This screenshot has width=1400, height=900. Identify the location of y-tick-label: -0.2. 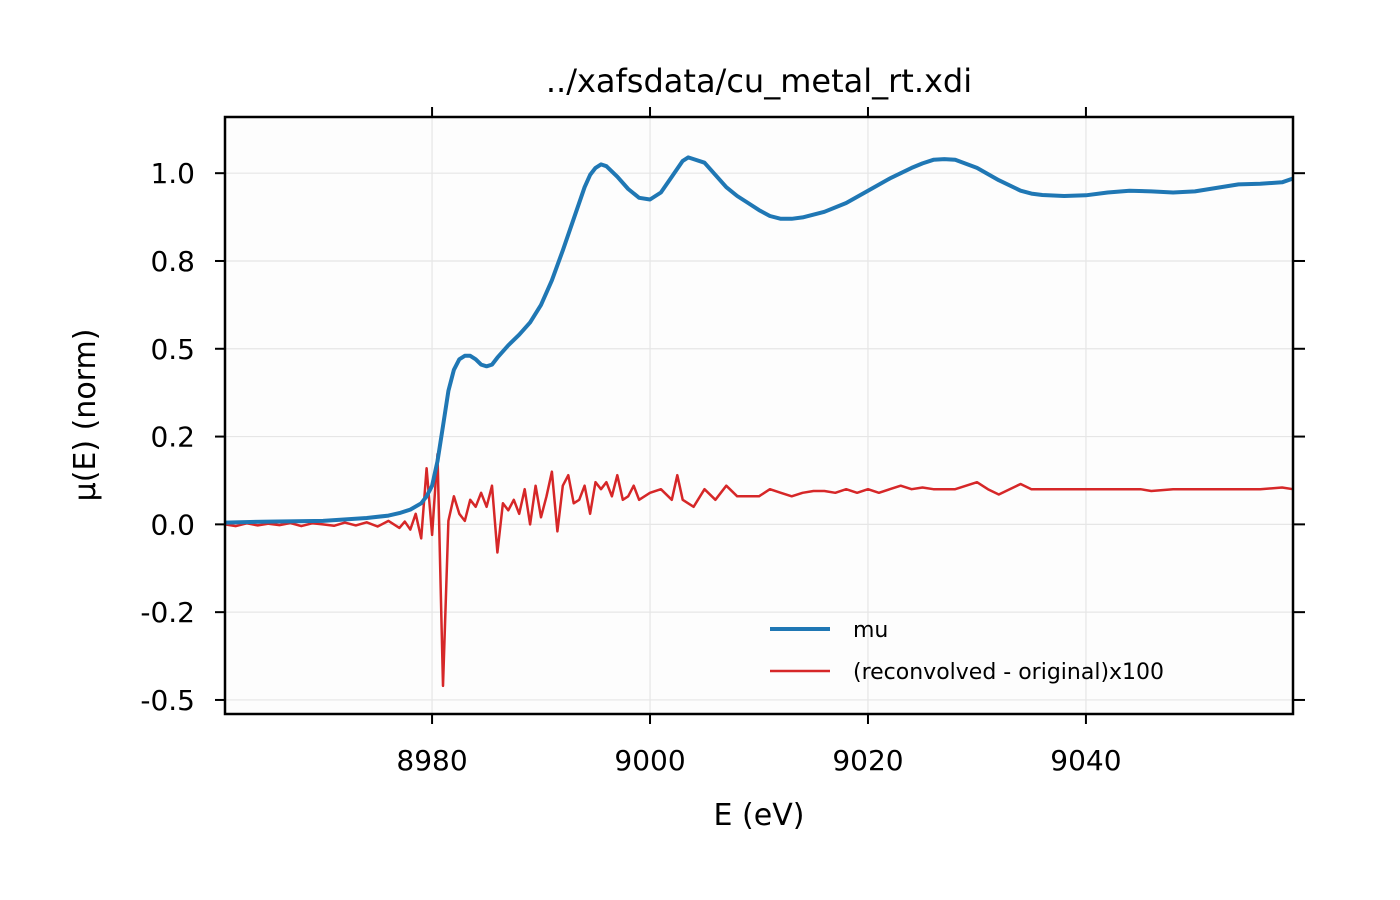
(167, 612).